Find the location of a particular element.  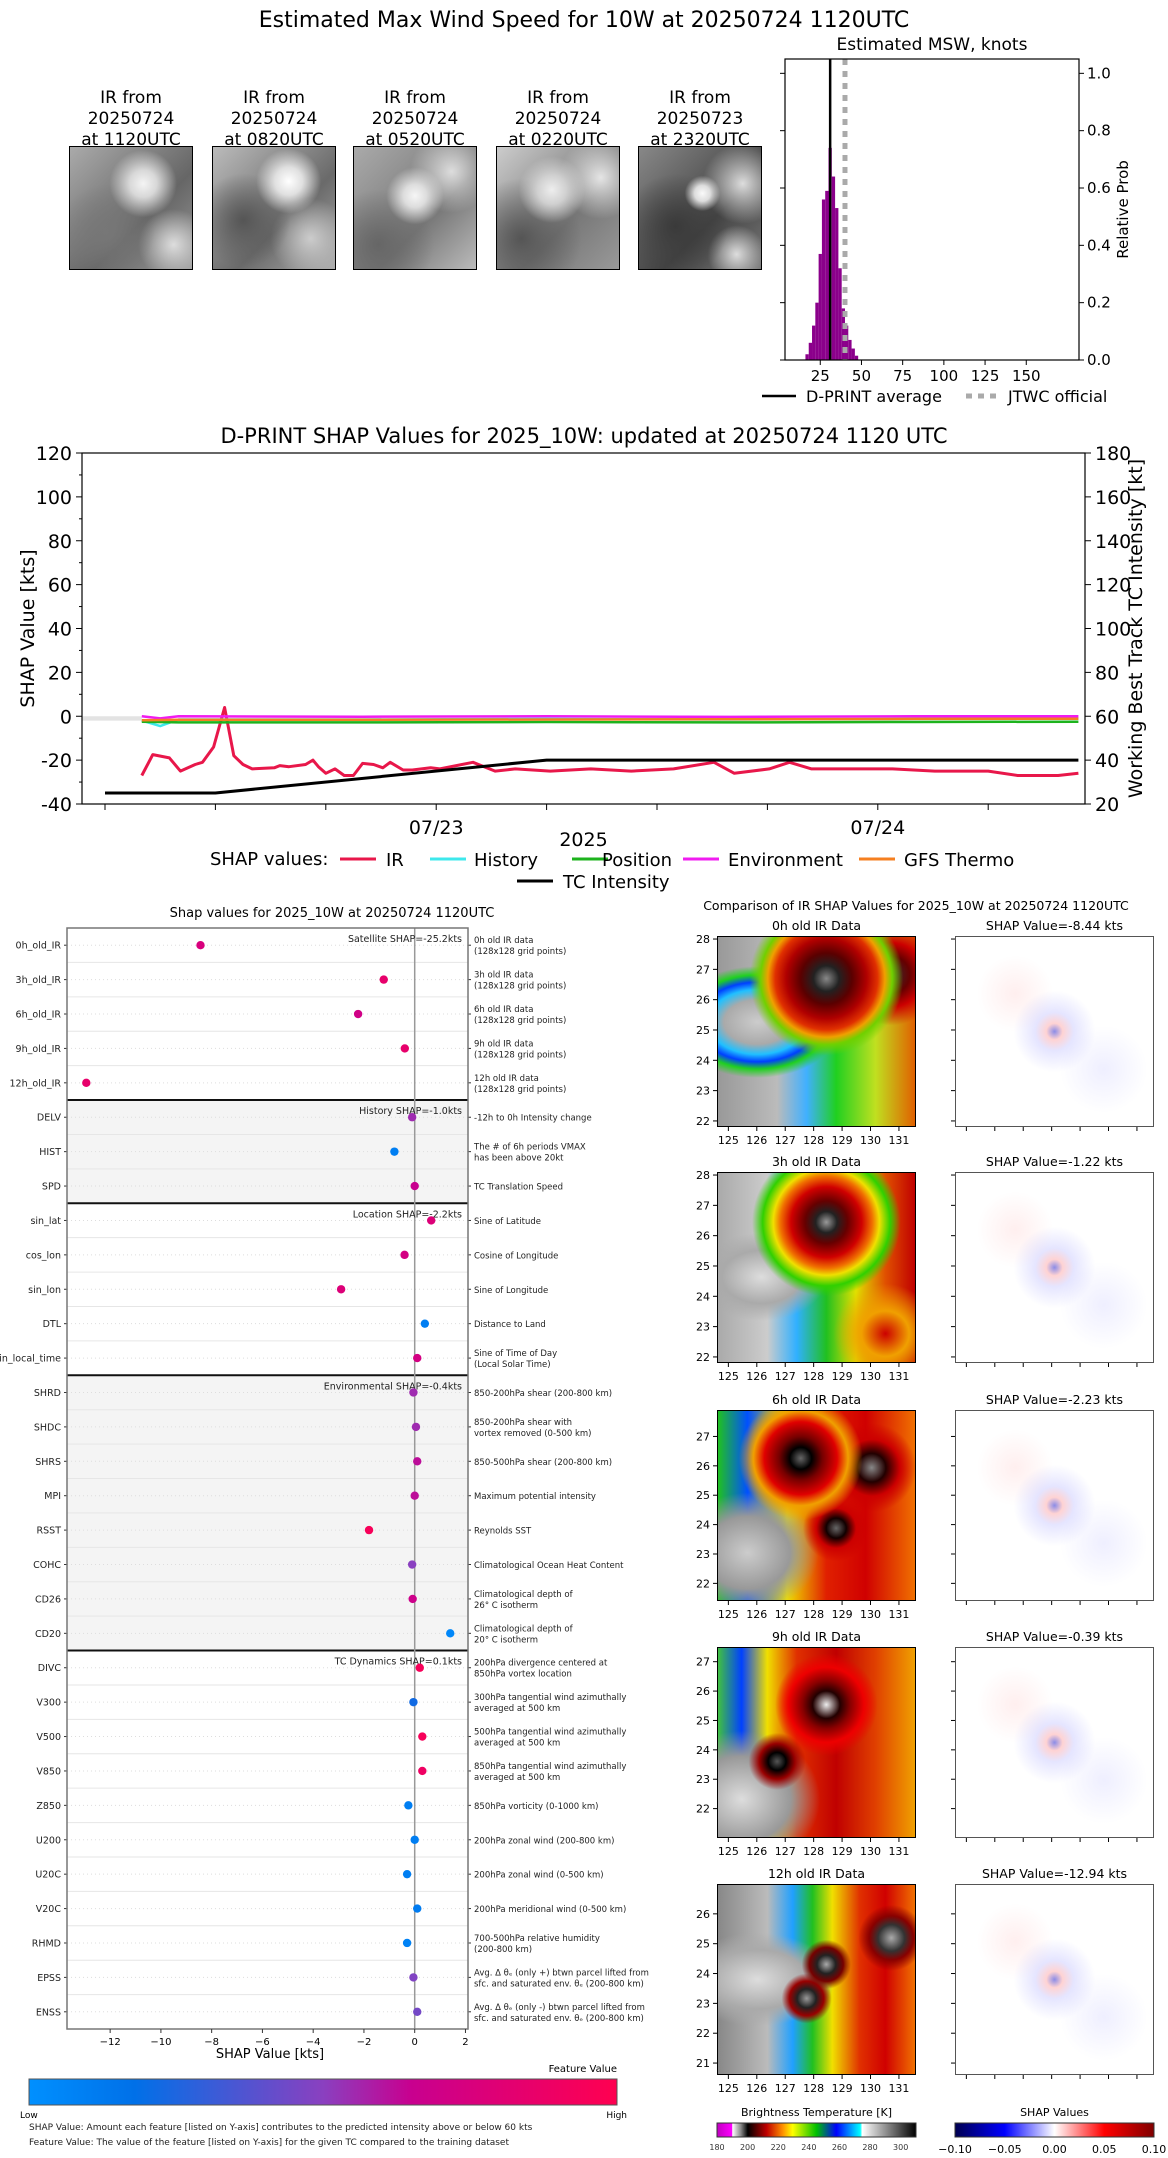

y-right-tick-label: 100 is located at coordinates (1113, 630).